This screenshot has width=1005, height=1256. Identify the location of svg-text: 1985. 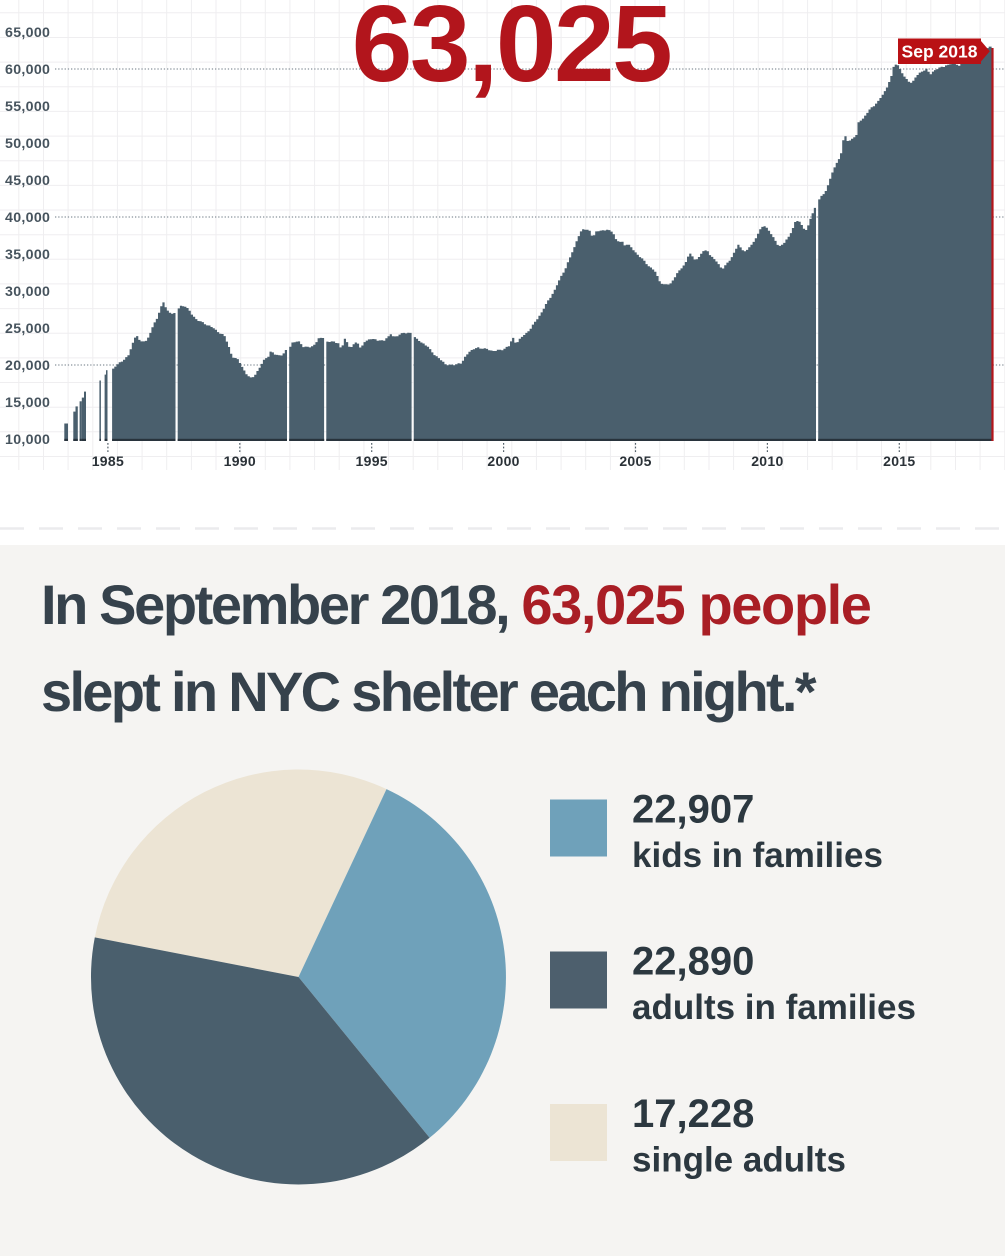
(108, 461).